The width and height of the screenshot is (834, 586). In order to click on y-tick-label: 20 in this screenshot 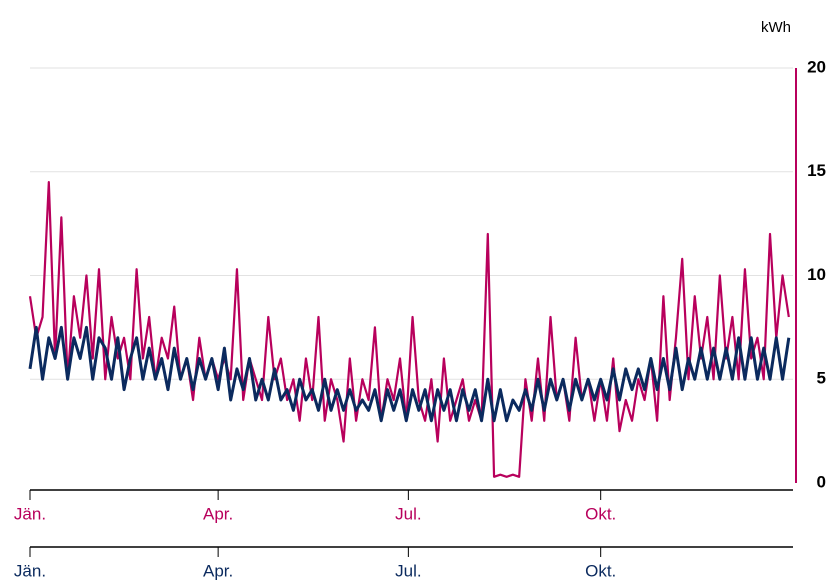, I will do `click(816, 66)`.